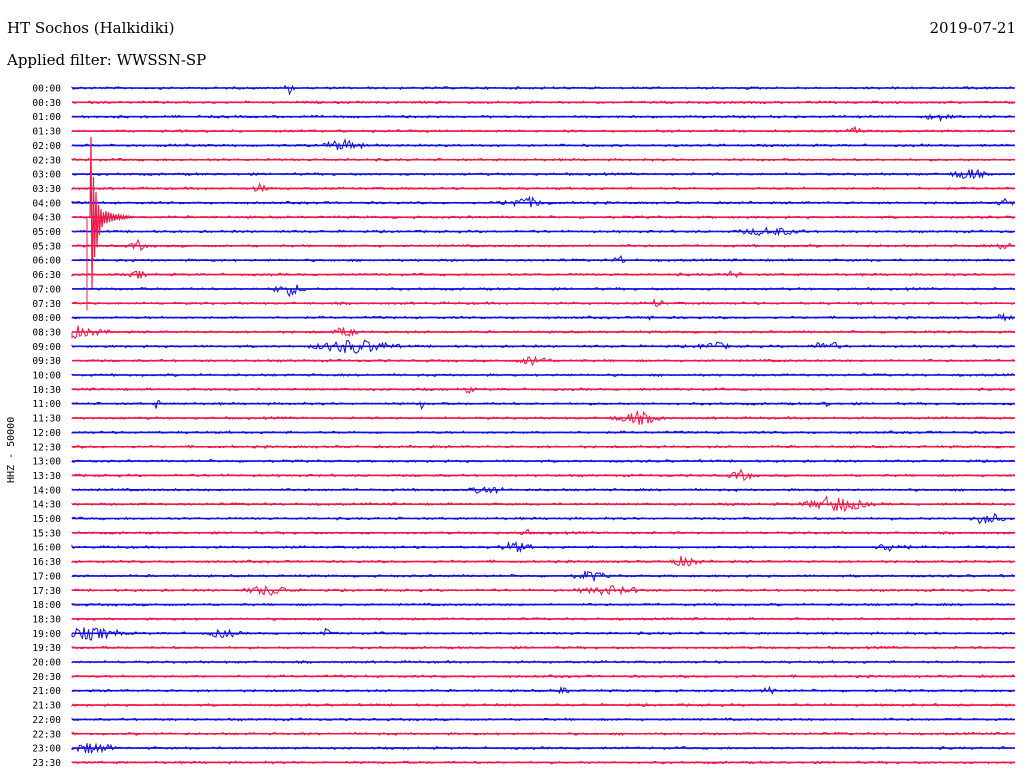 This screenshot has width=1024, height=780. Describe the element at coordinates (46, 146) in the screenshot. I see `time-label: 02:00` at that location.